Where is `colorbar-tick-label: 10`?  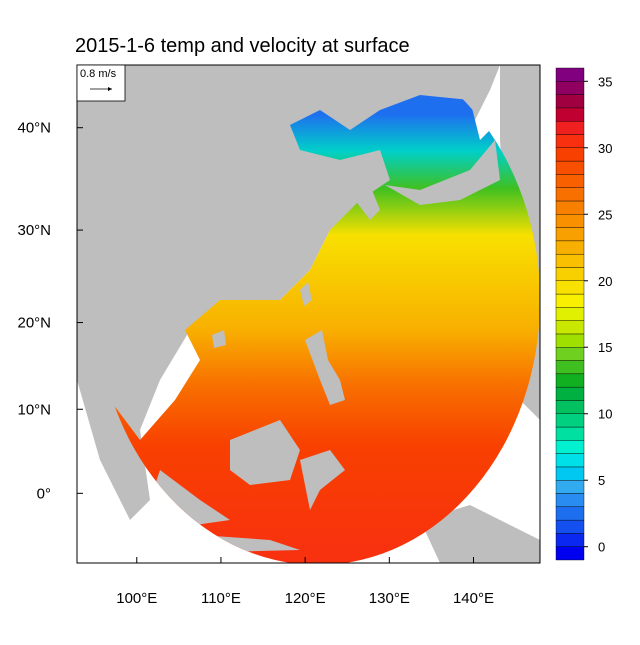 colorbar-tick-label: 10 is located at coordinates (605, 414).